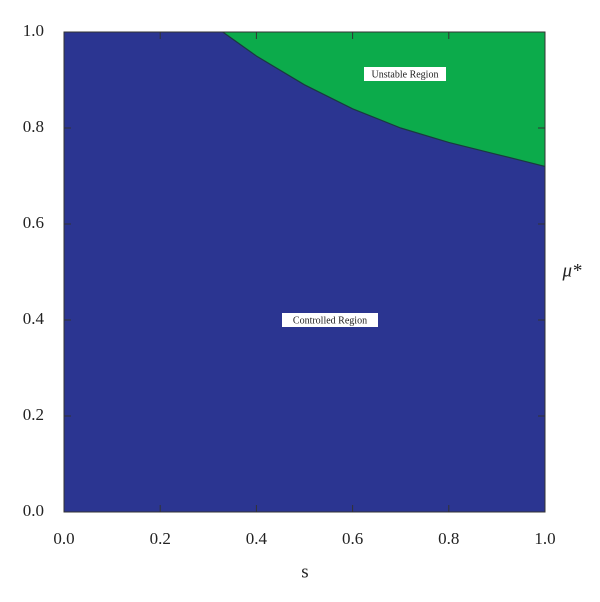 The width and height of the screenshot is (600, 602). What do you see at coordinates (33, 222) in the screenshot?
I see `y-tick-label: 0.6` at bounding box center [33, 222].